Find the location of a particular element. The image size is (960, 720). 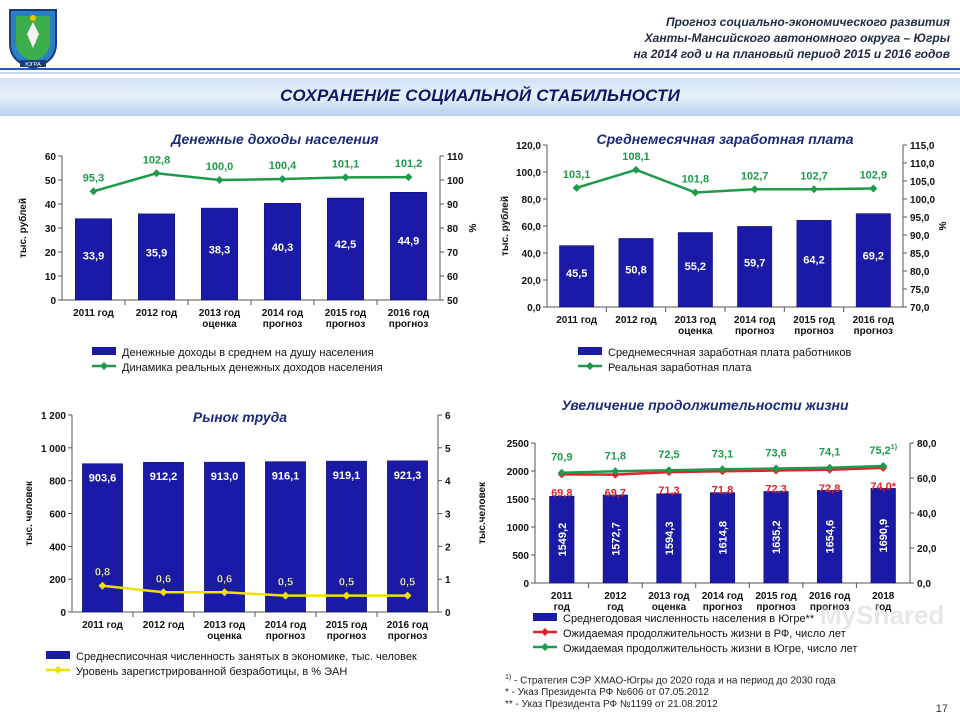

life-category-line: 2014 год is located at coordinates (723, 596).